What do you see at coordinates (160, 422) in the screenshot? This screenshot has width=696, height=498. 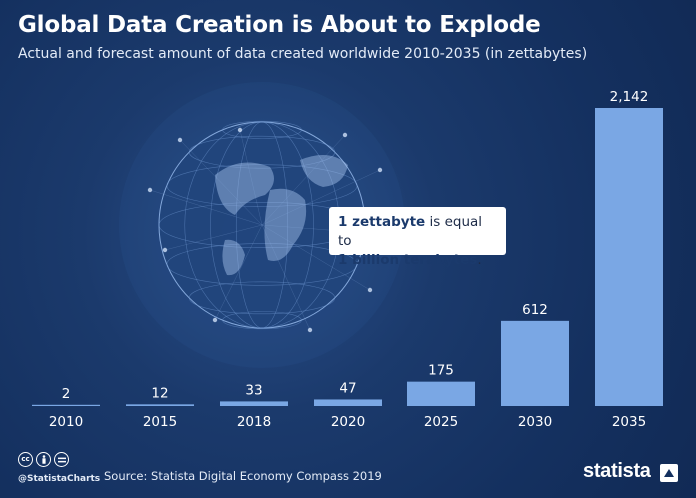 I see `x-tick-2015: 2015` at bounding box center [160, 422].